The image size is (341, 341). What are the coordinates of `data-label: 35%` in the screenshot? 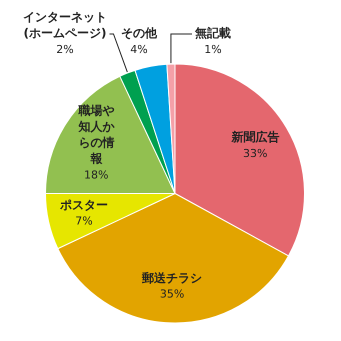 It's located at (172, 294).